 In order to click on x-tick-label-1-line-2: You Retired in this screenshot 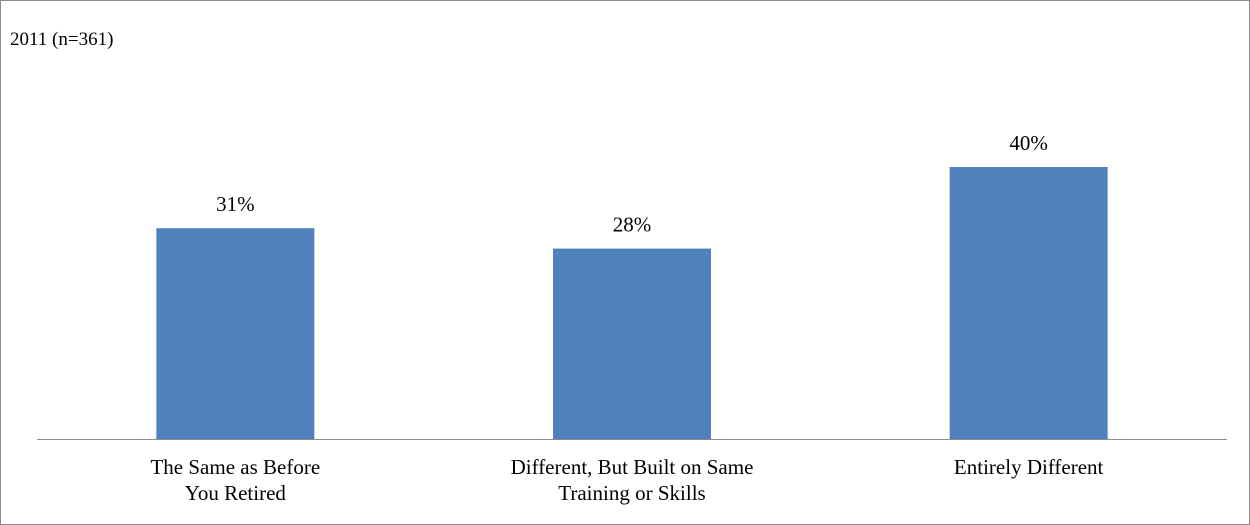, I will do `click(236, 493)`.